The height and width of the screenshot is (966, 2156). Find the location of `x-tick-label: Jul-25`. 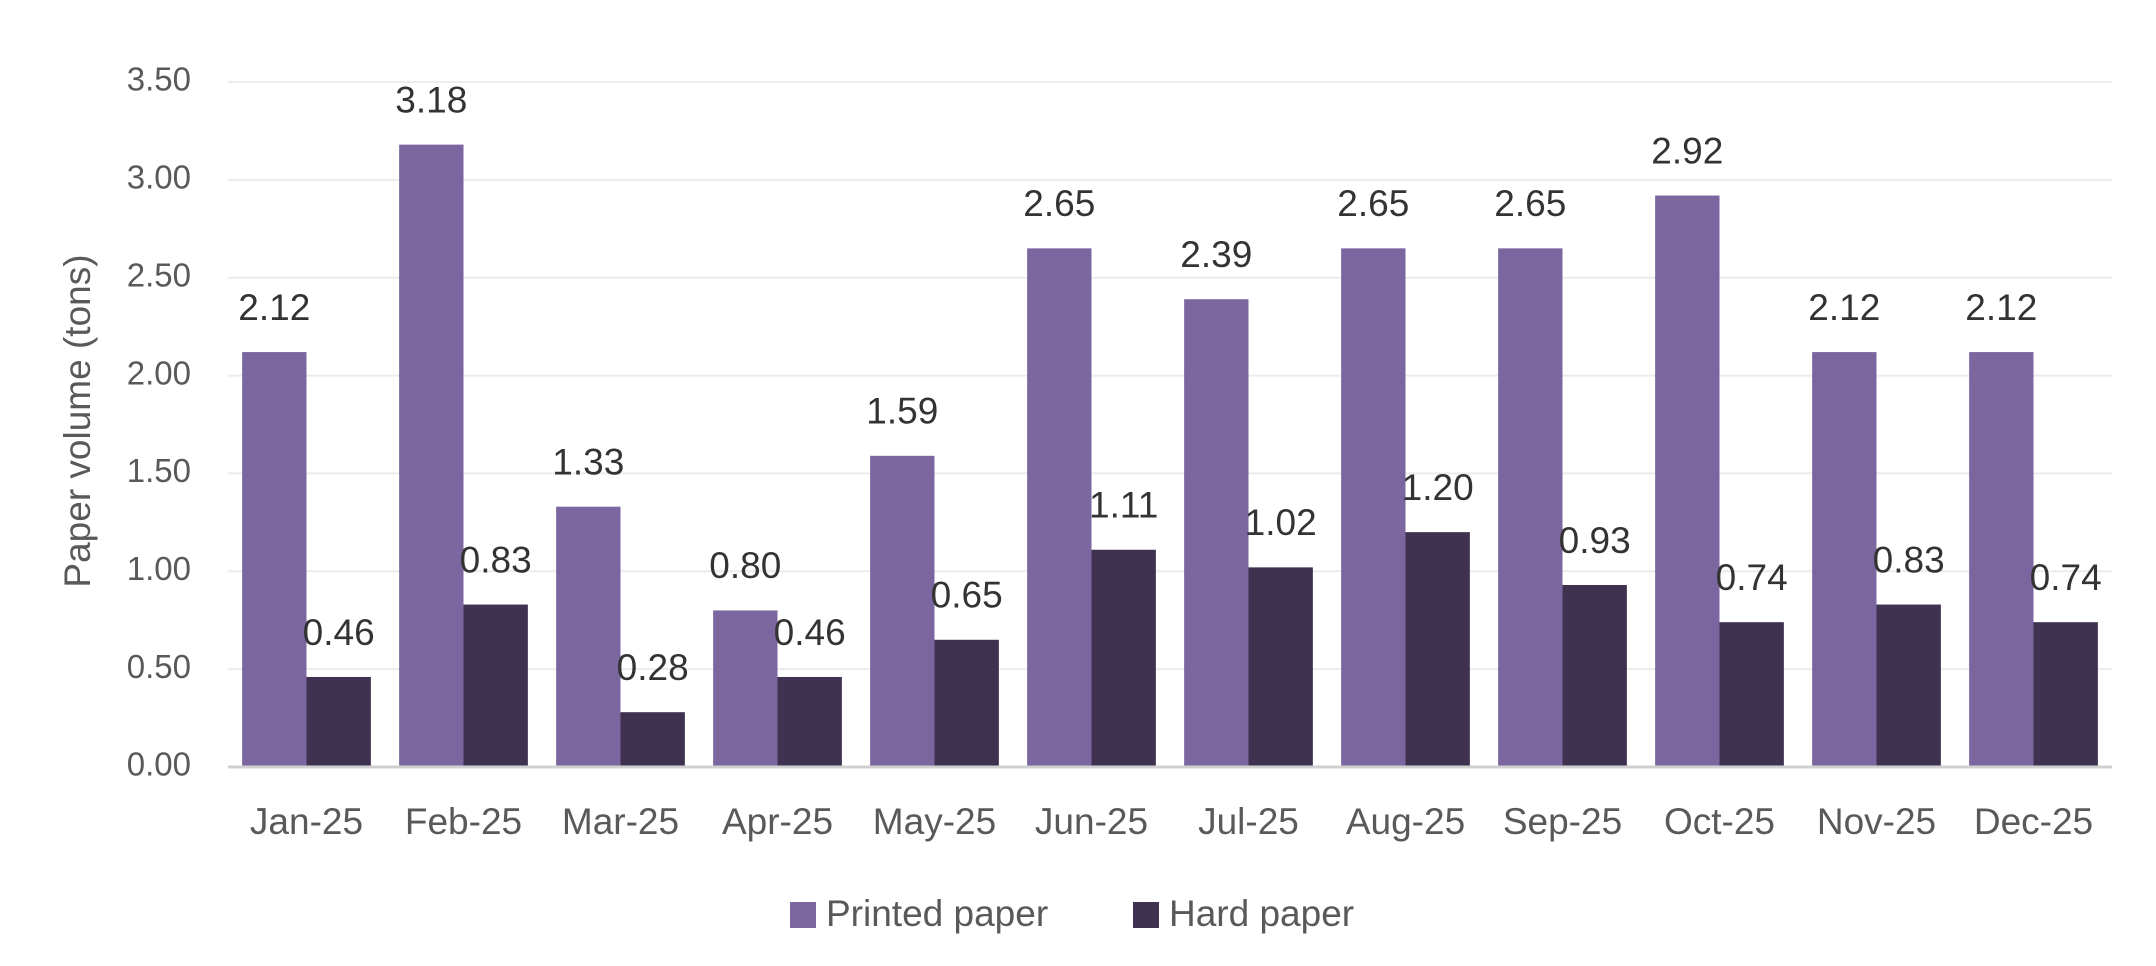

x-tick-label: Jul-25 is located at coordinates (1248, 821).